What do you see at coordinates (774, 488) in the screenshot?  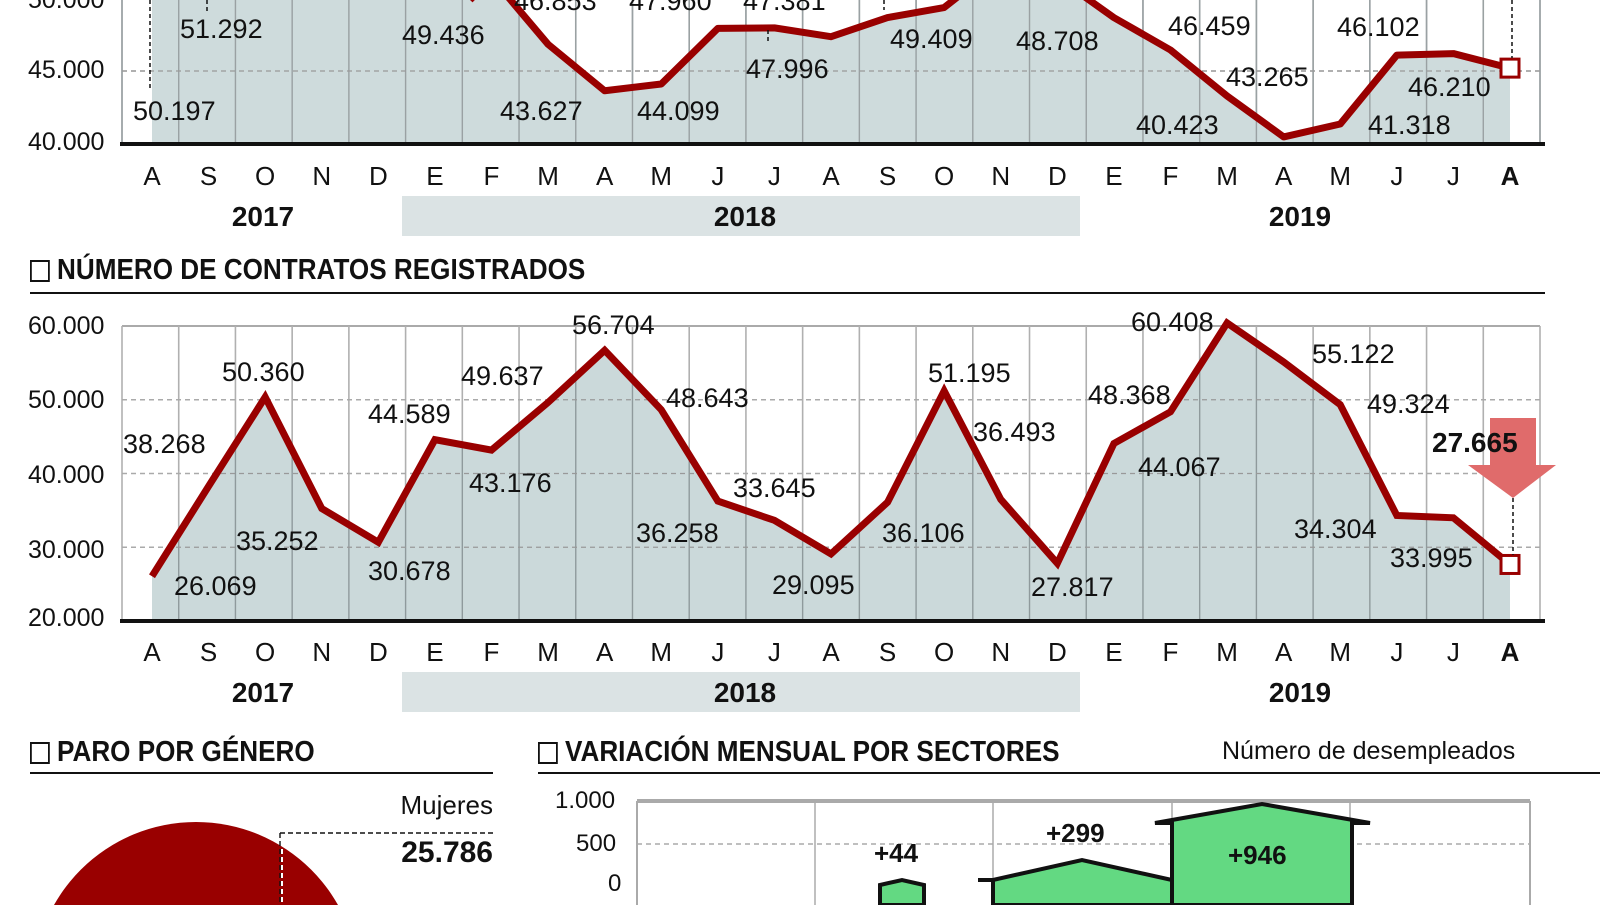 I see `contratos-data-label: 33.645` at bounding box center [774, 488].